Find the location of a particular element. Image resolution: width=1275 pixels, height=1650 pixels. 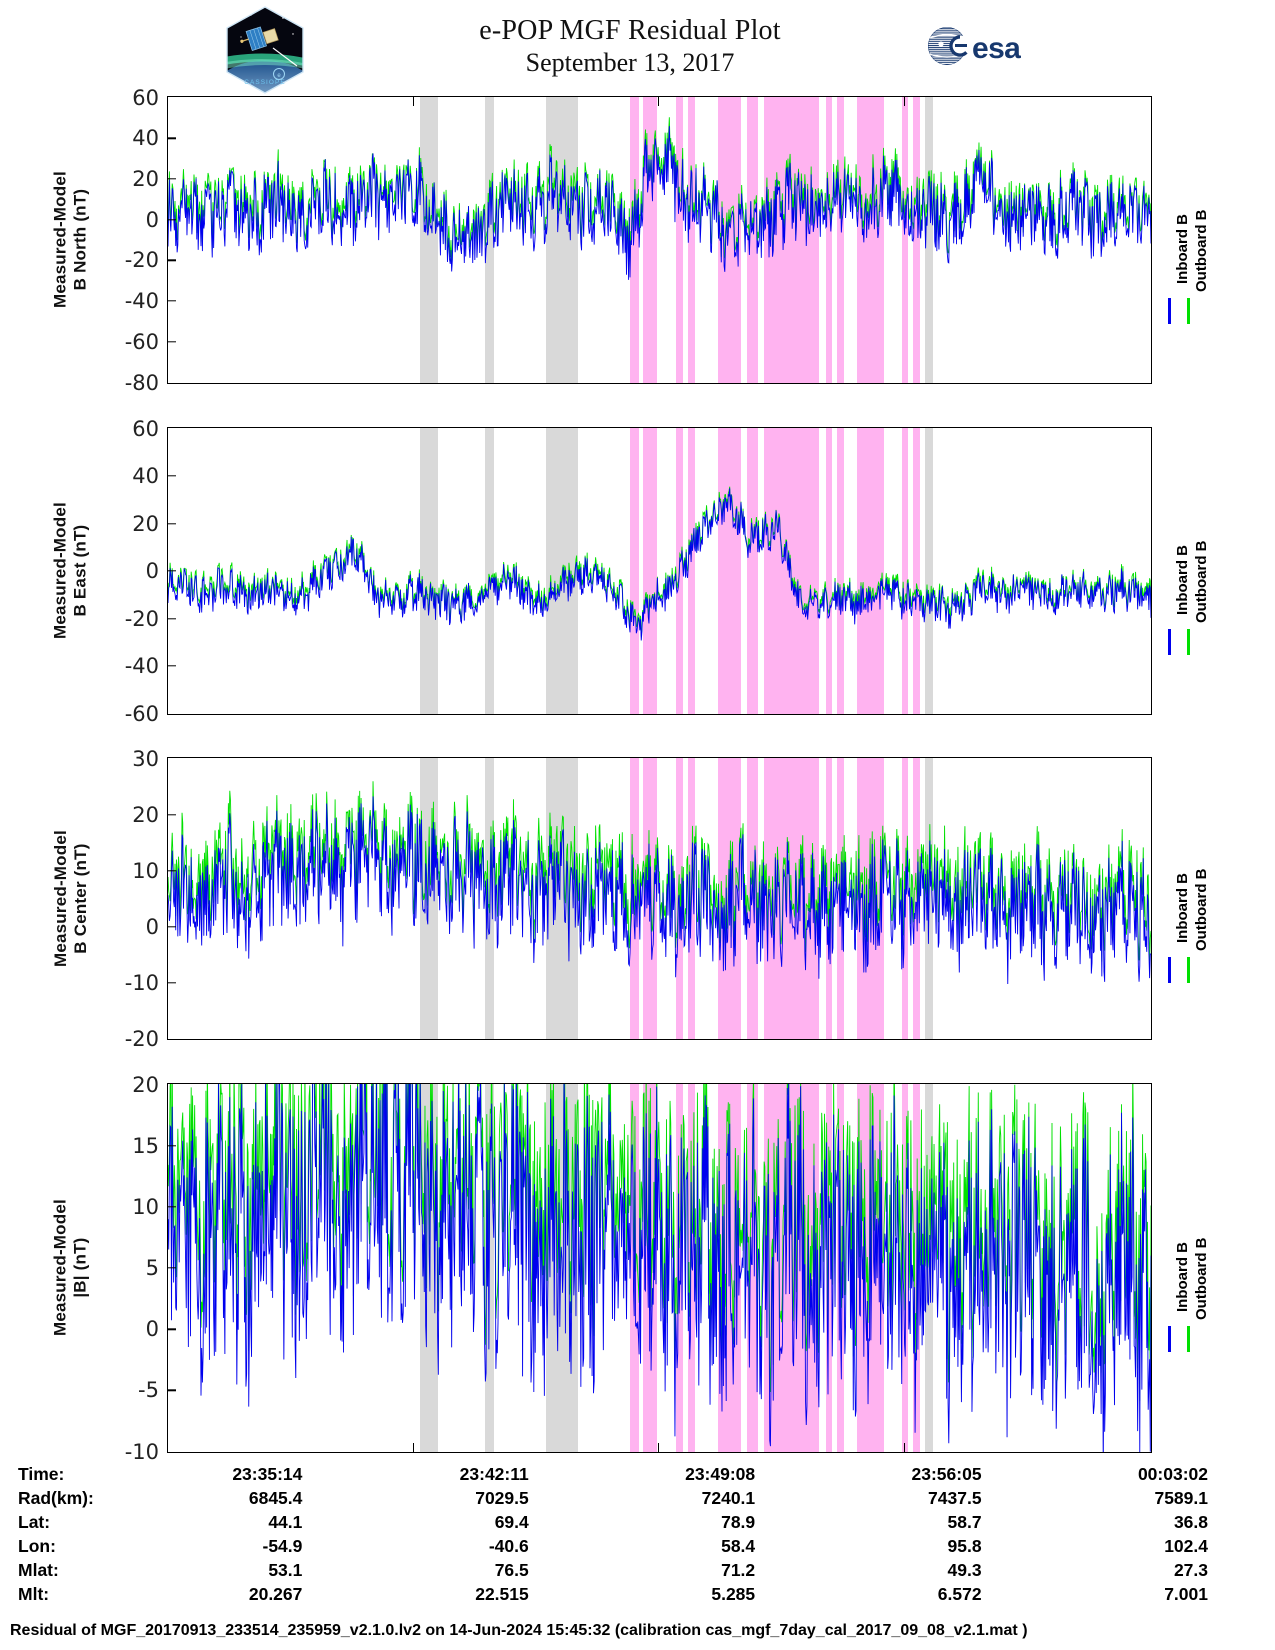

info-cell-4-4: 27.3 is located at coordinates (1190, 1569).